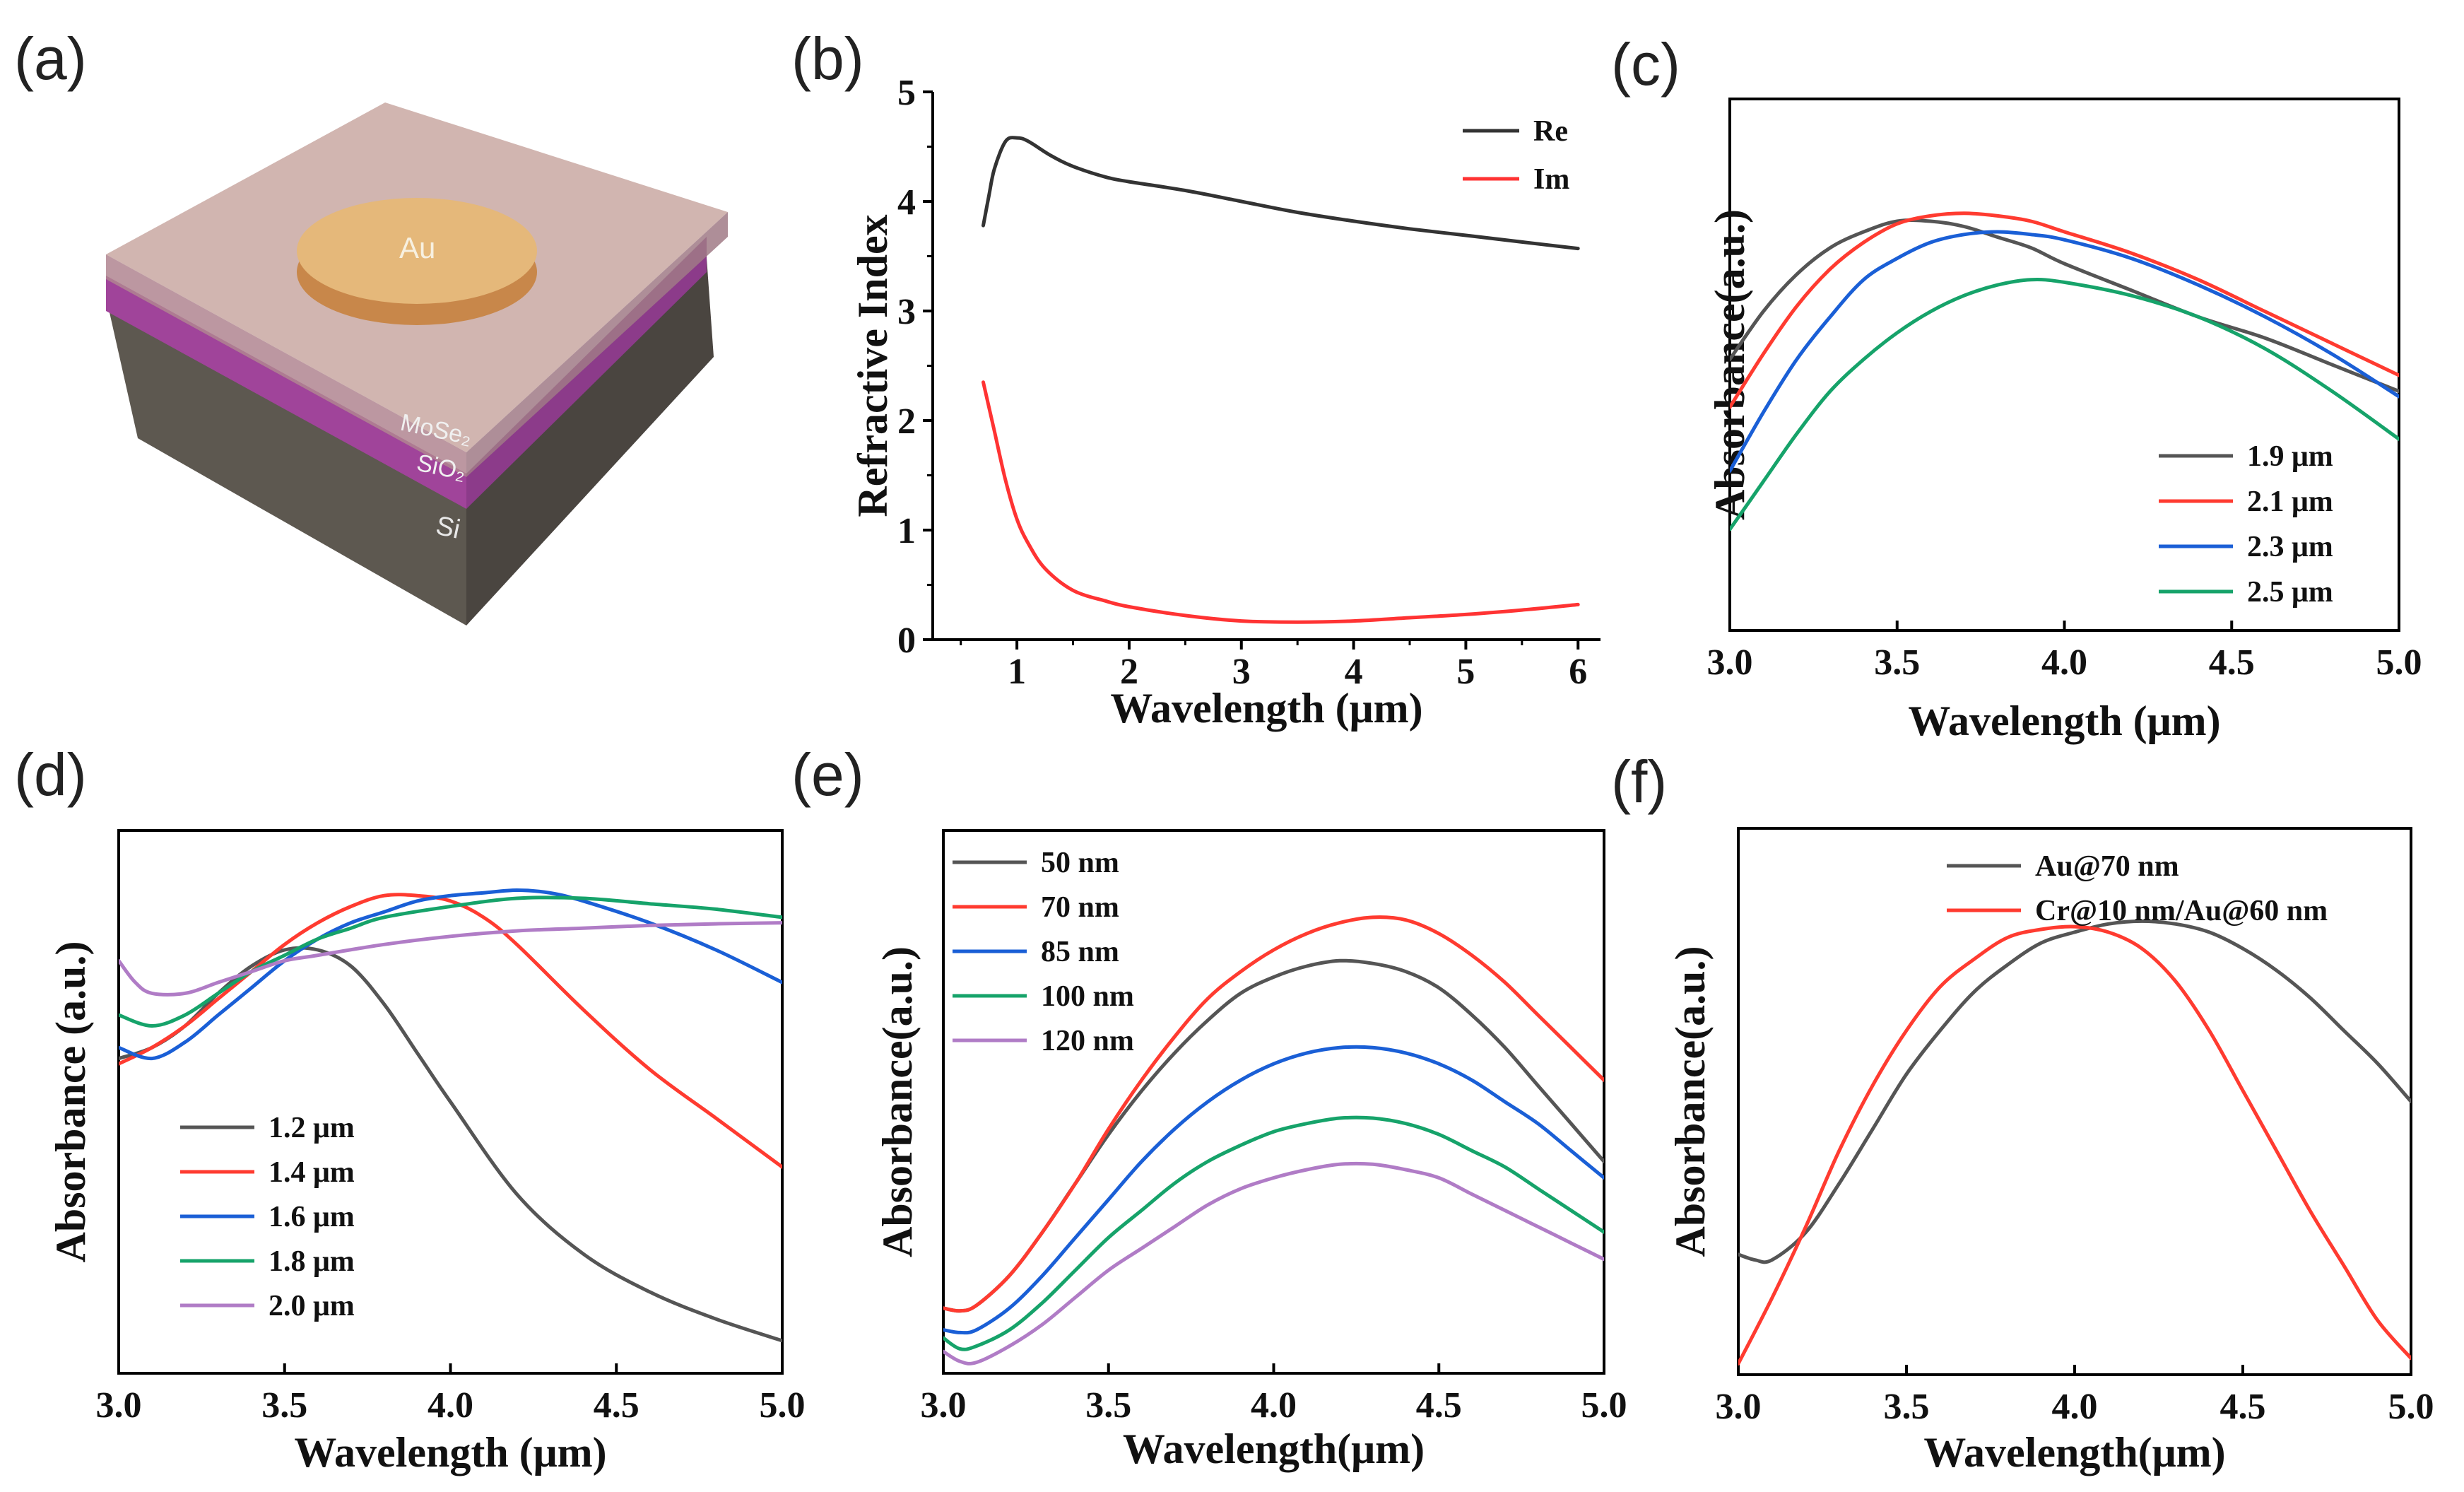 The width and height of the screenshot is (2464, 1492). I want to click on device-schematic: Au MoSe₂ SiO₂ Si, so click(417, 363).